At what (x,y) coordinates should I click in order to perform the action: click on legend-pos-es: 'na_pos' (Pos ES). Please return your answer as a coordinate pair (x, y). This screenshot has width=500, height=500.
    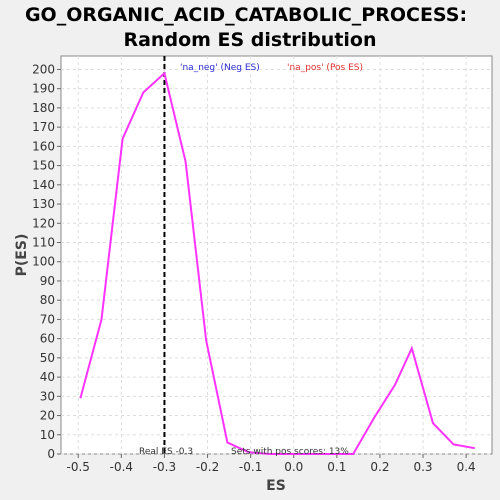
    Looking at the image, I should click on (325, 68).